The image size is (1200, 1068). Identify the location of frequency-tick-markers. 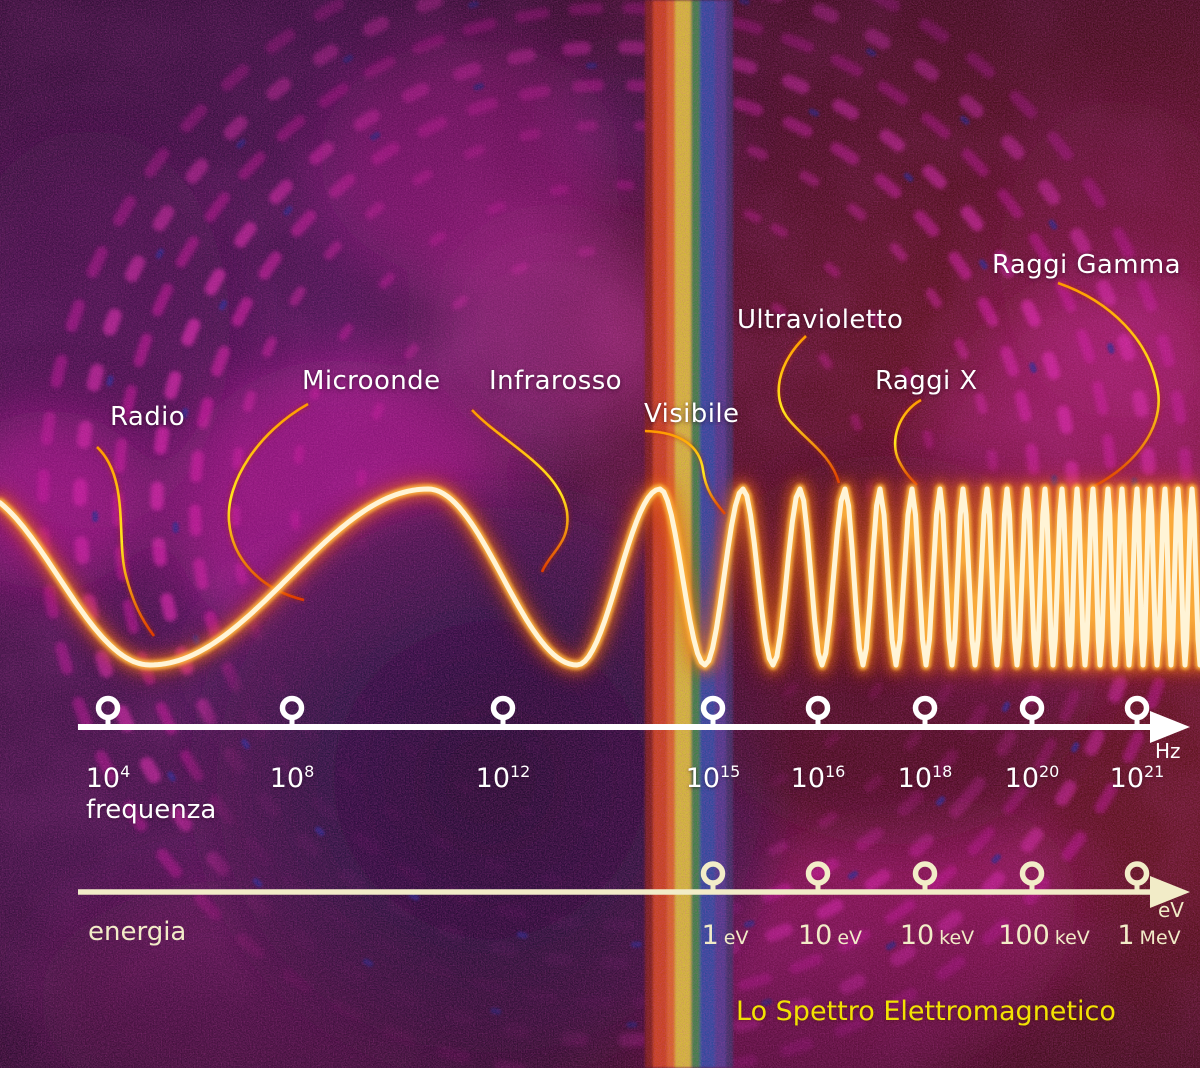
(622, 711).